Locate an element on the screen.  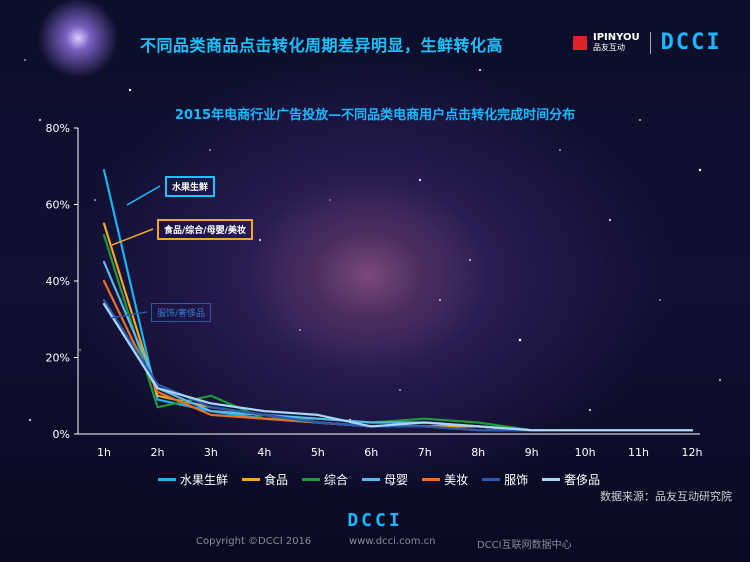
legend-item: 奢侈品 is located at coordinates (571, 479).